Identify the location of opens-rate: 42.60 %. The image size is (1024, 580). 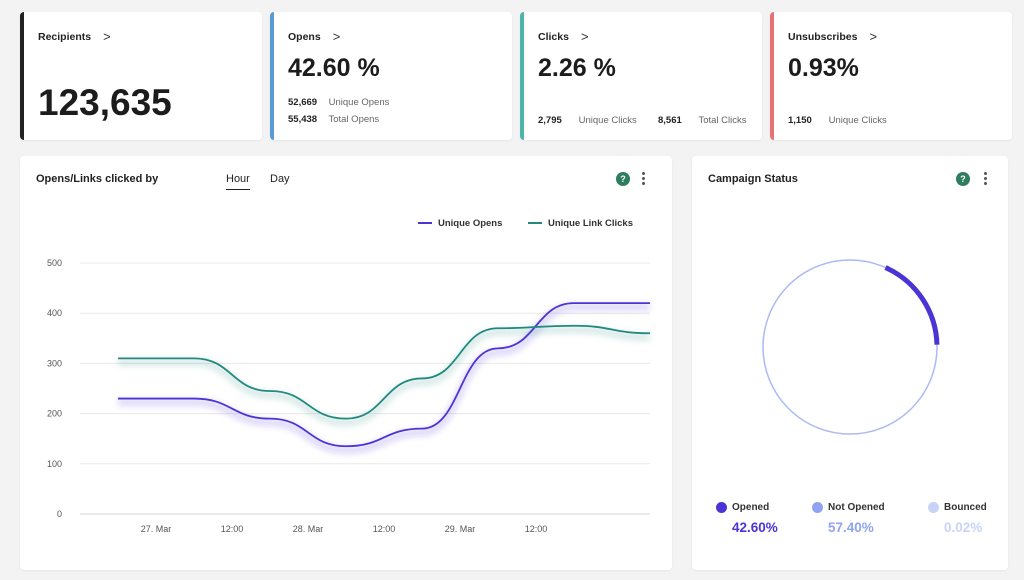
(334, 68).